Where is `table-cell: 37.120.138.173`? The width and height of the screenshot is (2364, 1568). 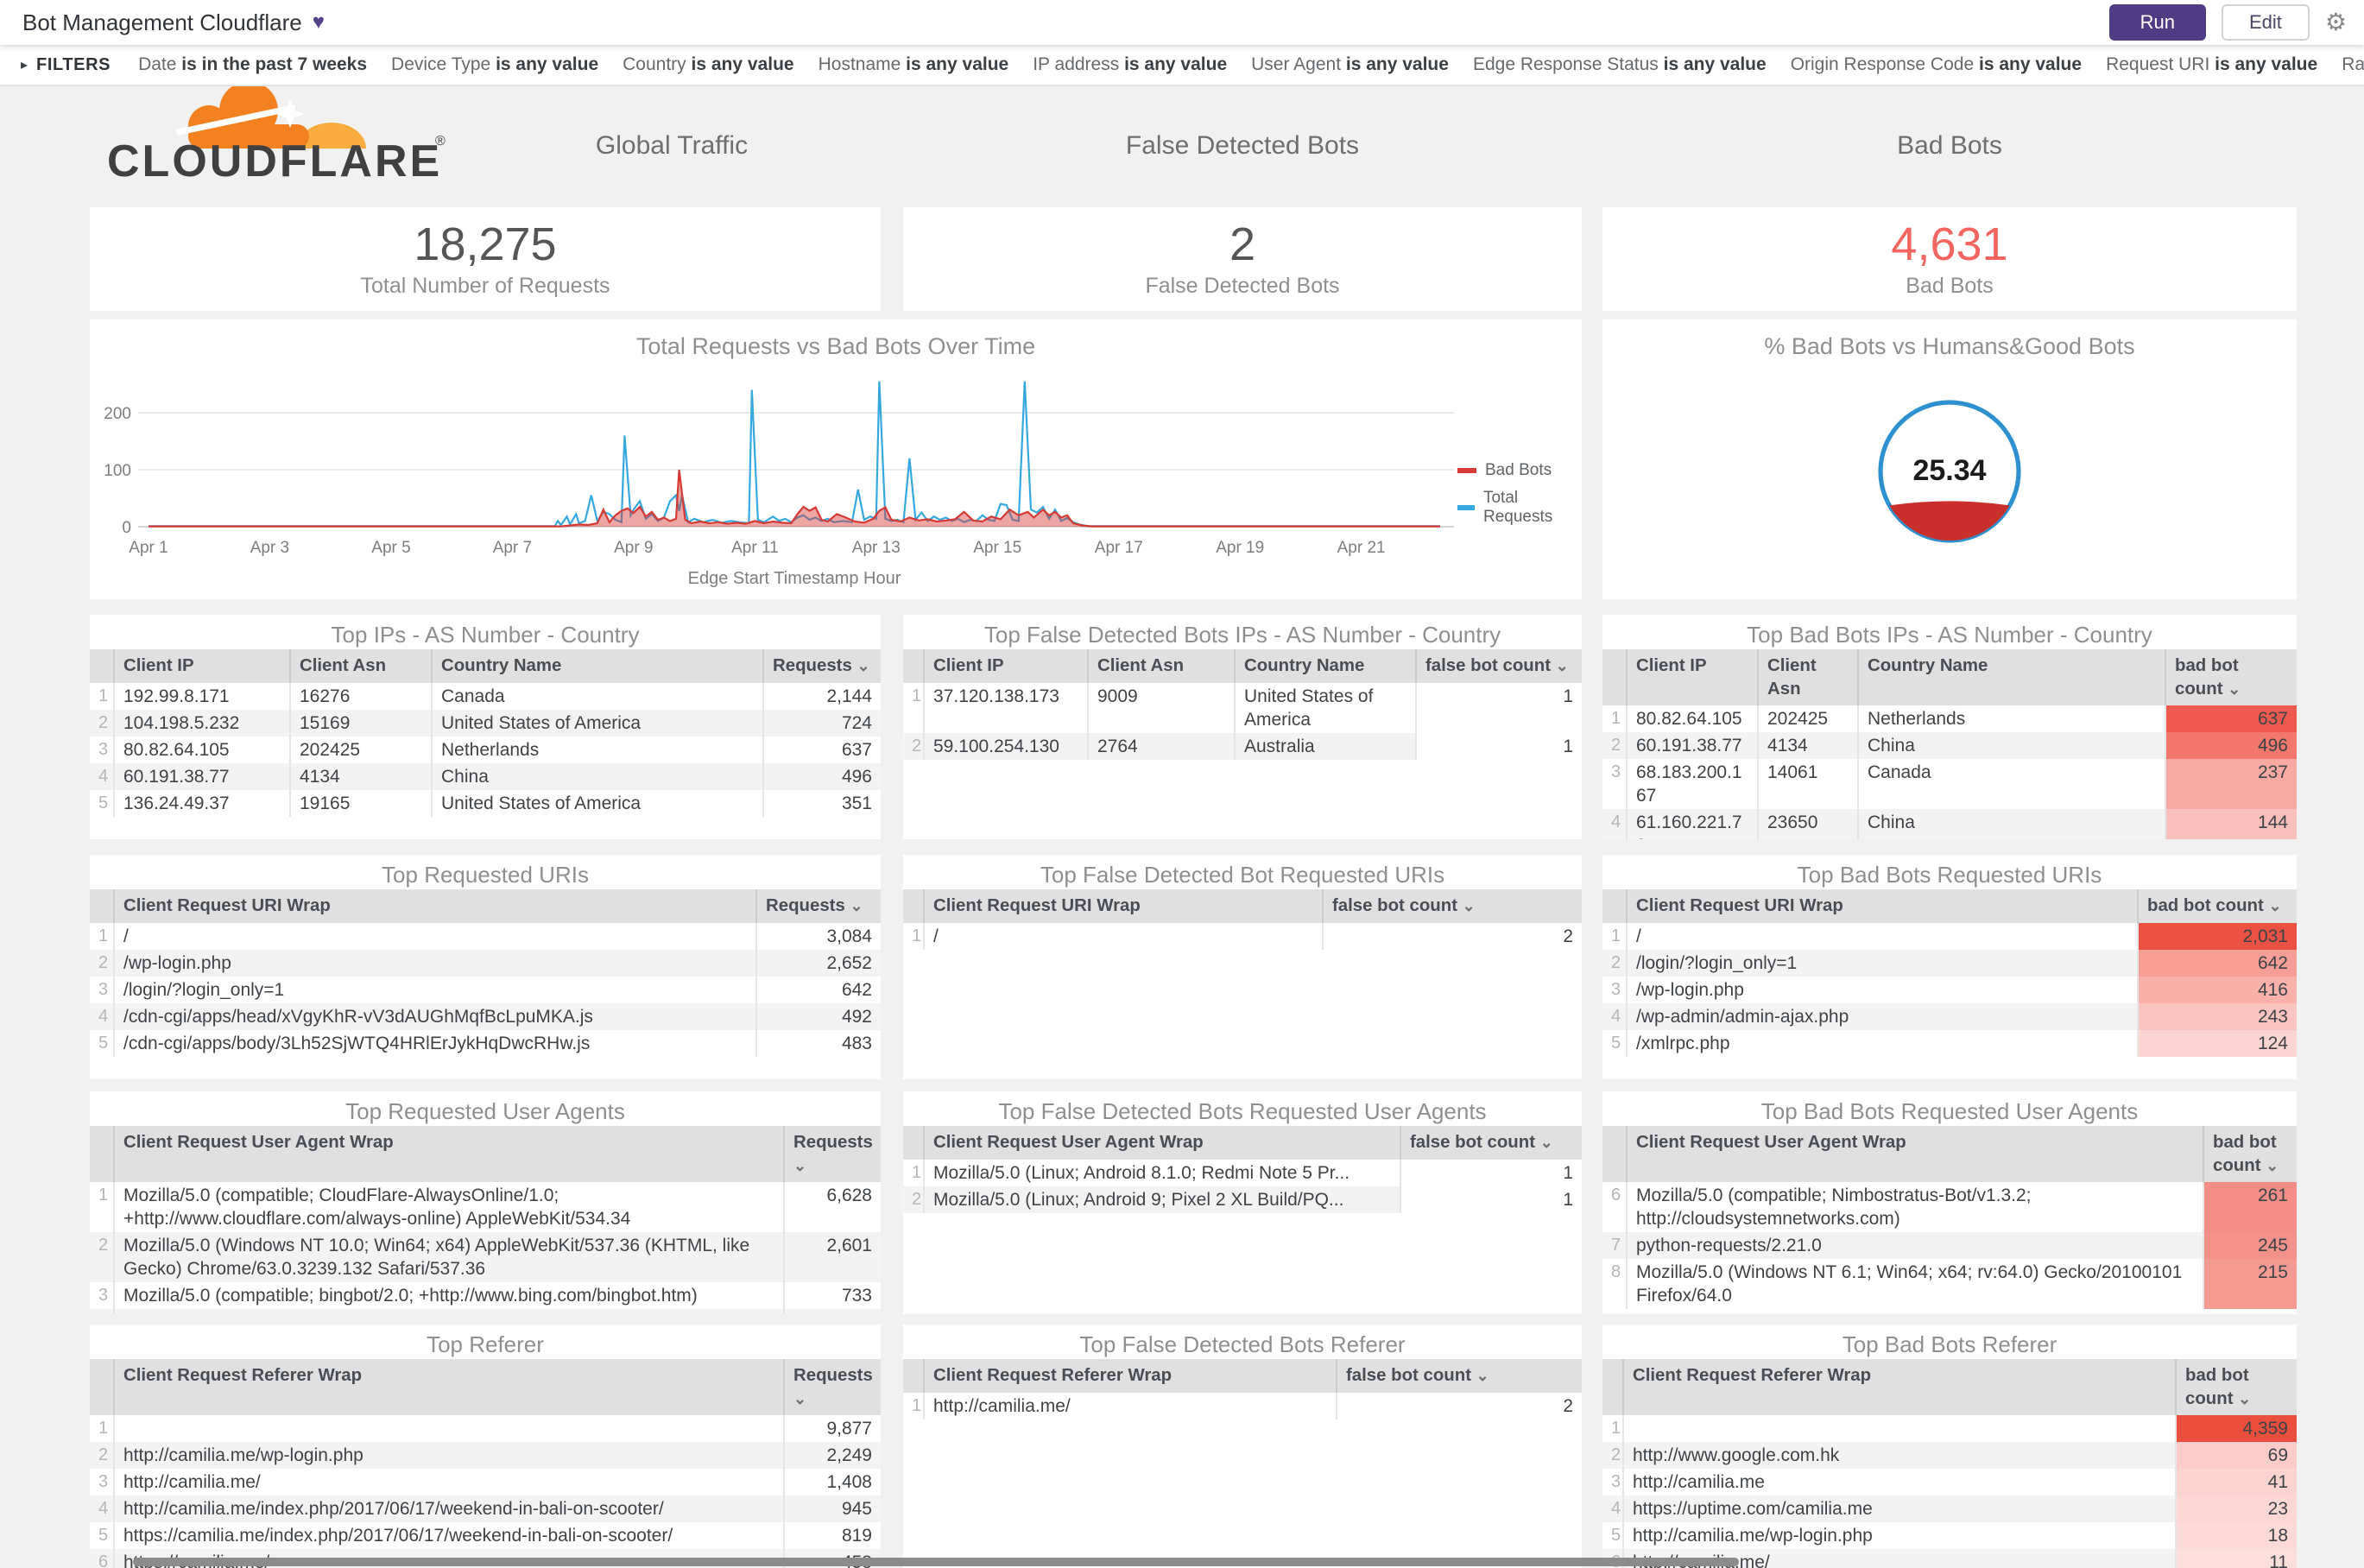 table-cell: 37.120.138.173 is located at coordinates (1005, 708).